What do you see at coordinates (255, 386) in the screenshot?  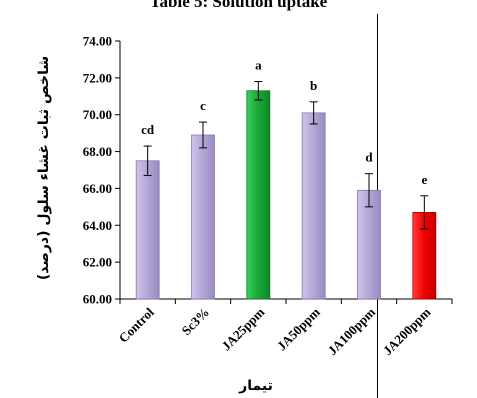 I see `x-axis-title: تیمار` at bounding box center [255, 386].